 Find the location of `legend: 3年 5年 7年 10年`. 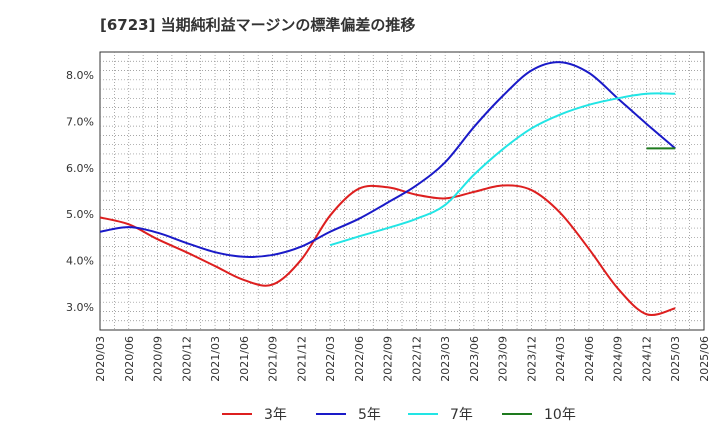

legend: 3年 5年 7年 10年 is located at coordinates (399, 415).